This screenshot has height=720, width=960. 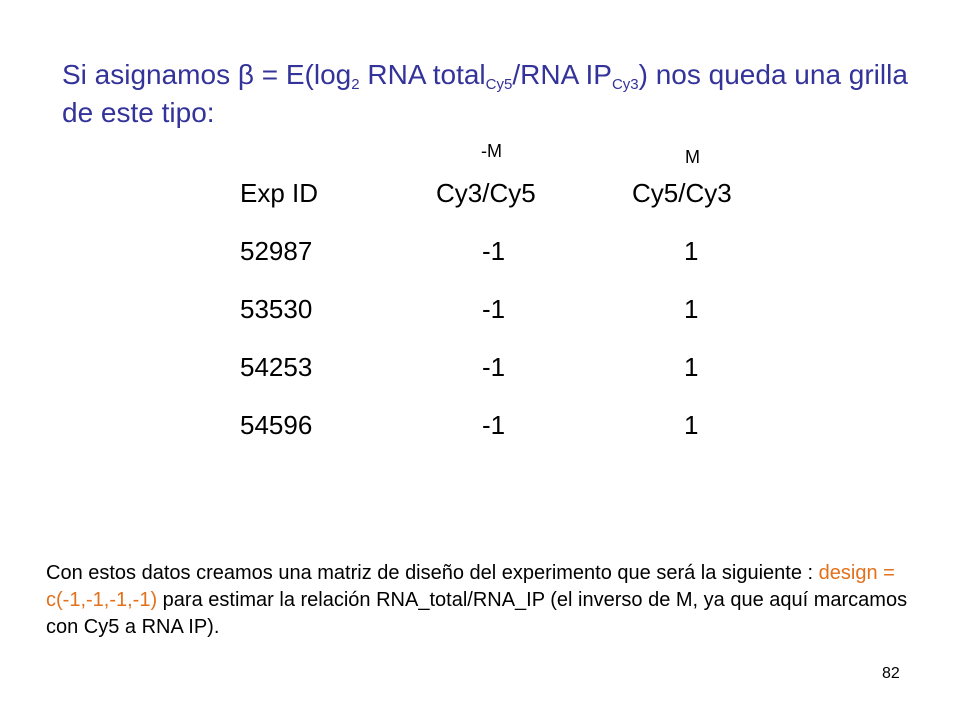 I want to click on header-cy3-cy5: Cy3/Cy5, so click(x=486, y=193).